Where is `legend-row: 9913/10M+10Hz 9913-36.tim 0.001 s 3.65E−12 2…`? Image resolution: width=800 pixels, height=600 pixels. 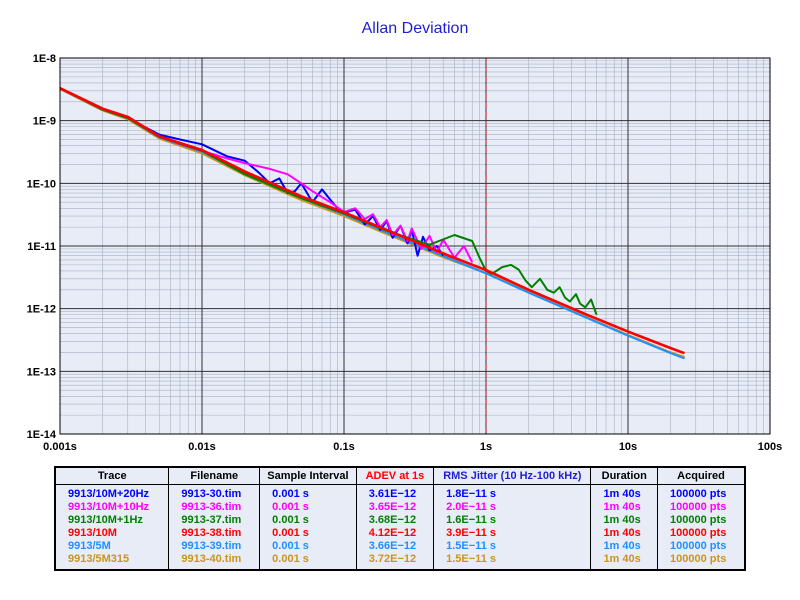 legend-row: 9913/10M+10Hz 9913-36.tim 0.001 s 3.65E−12 2… is located at coordinates (400, 507).